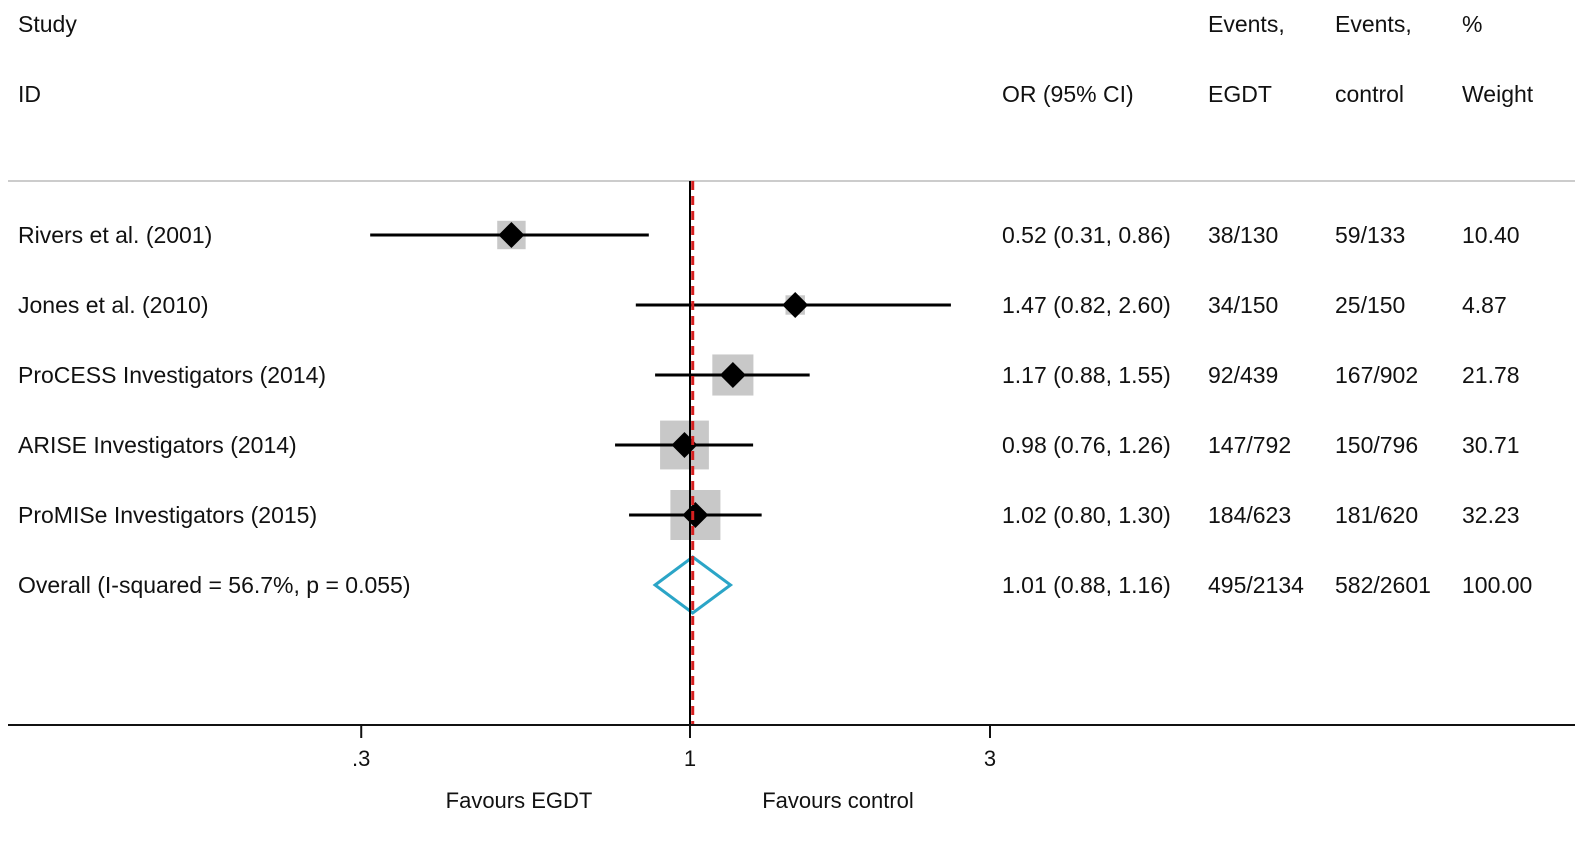  Describe the element at coordinates (1246, 24) in the screenshot. I see `header-events-egdt-1: Events,` at that location.